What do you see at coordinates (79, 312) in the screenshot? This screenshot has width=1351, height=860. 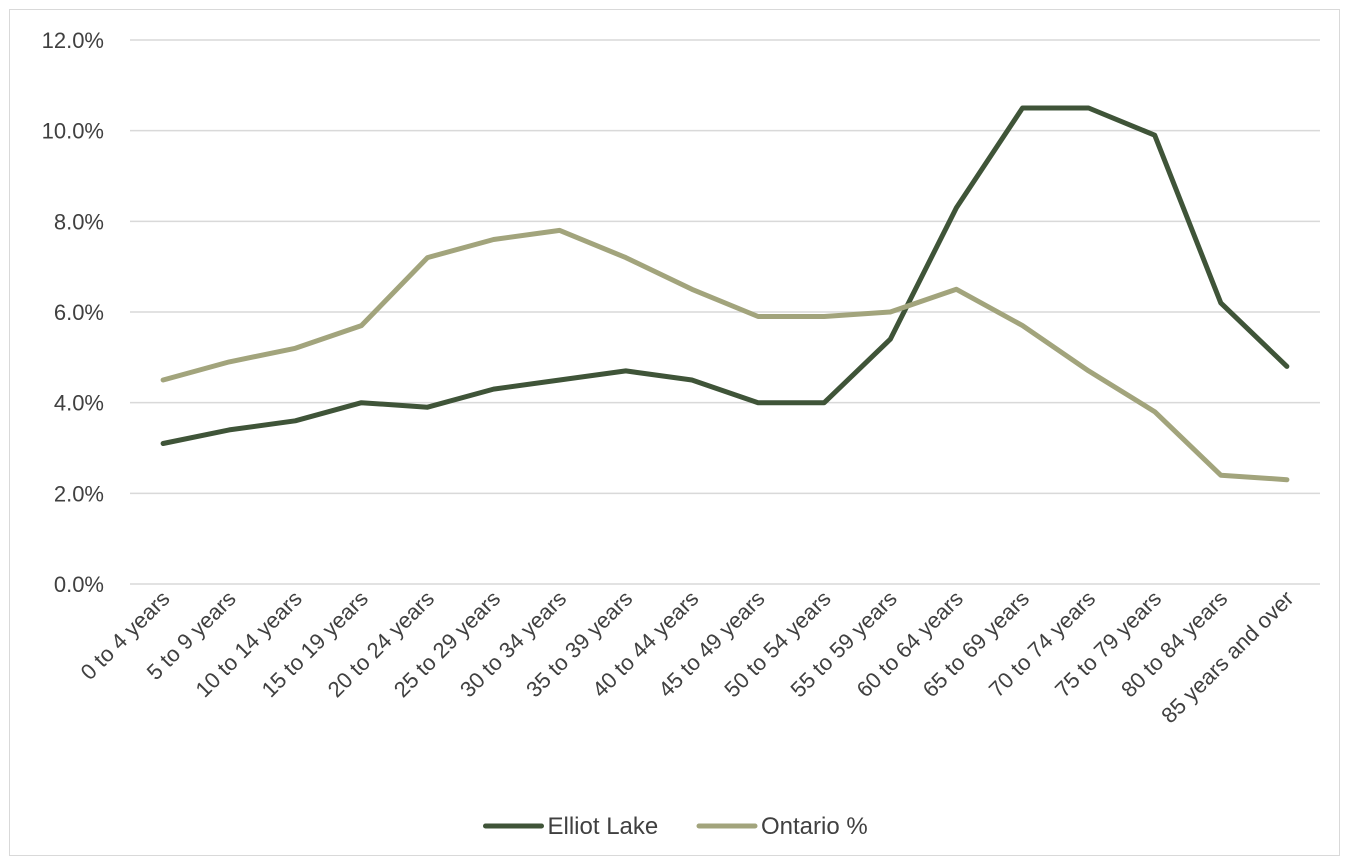 I see `y-tick-label: 6.0%` at bounding box center [79, 312].